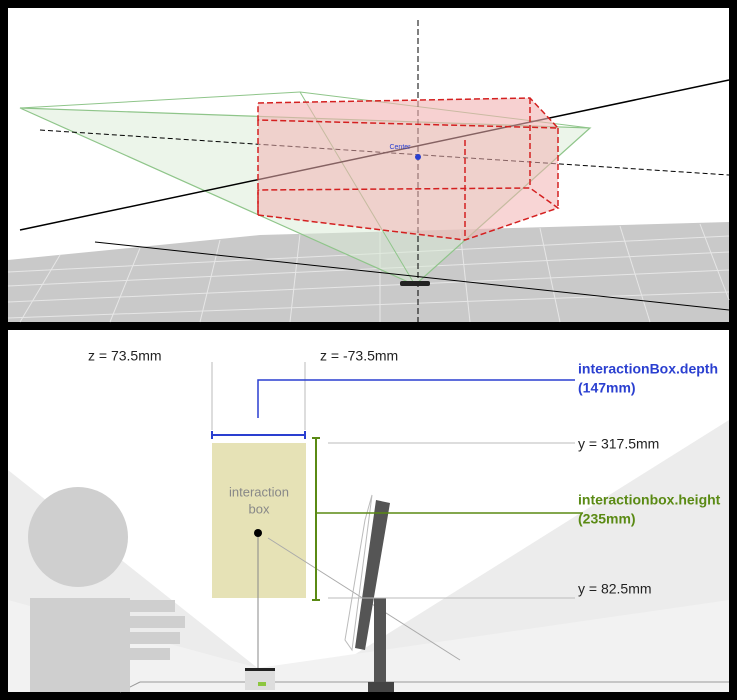  What do you see at coordinates (262, 684) in the screenshot?
I see `sensor-light` at bounding box center [262, 684].